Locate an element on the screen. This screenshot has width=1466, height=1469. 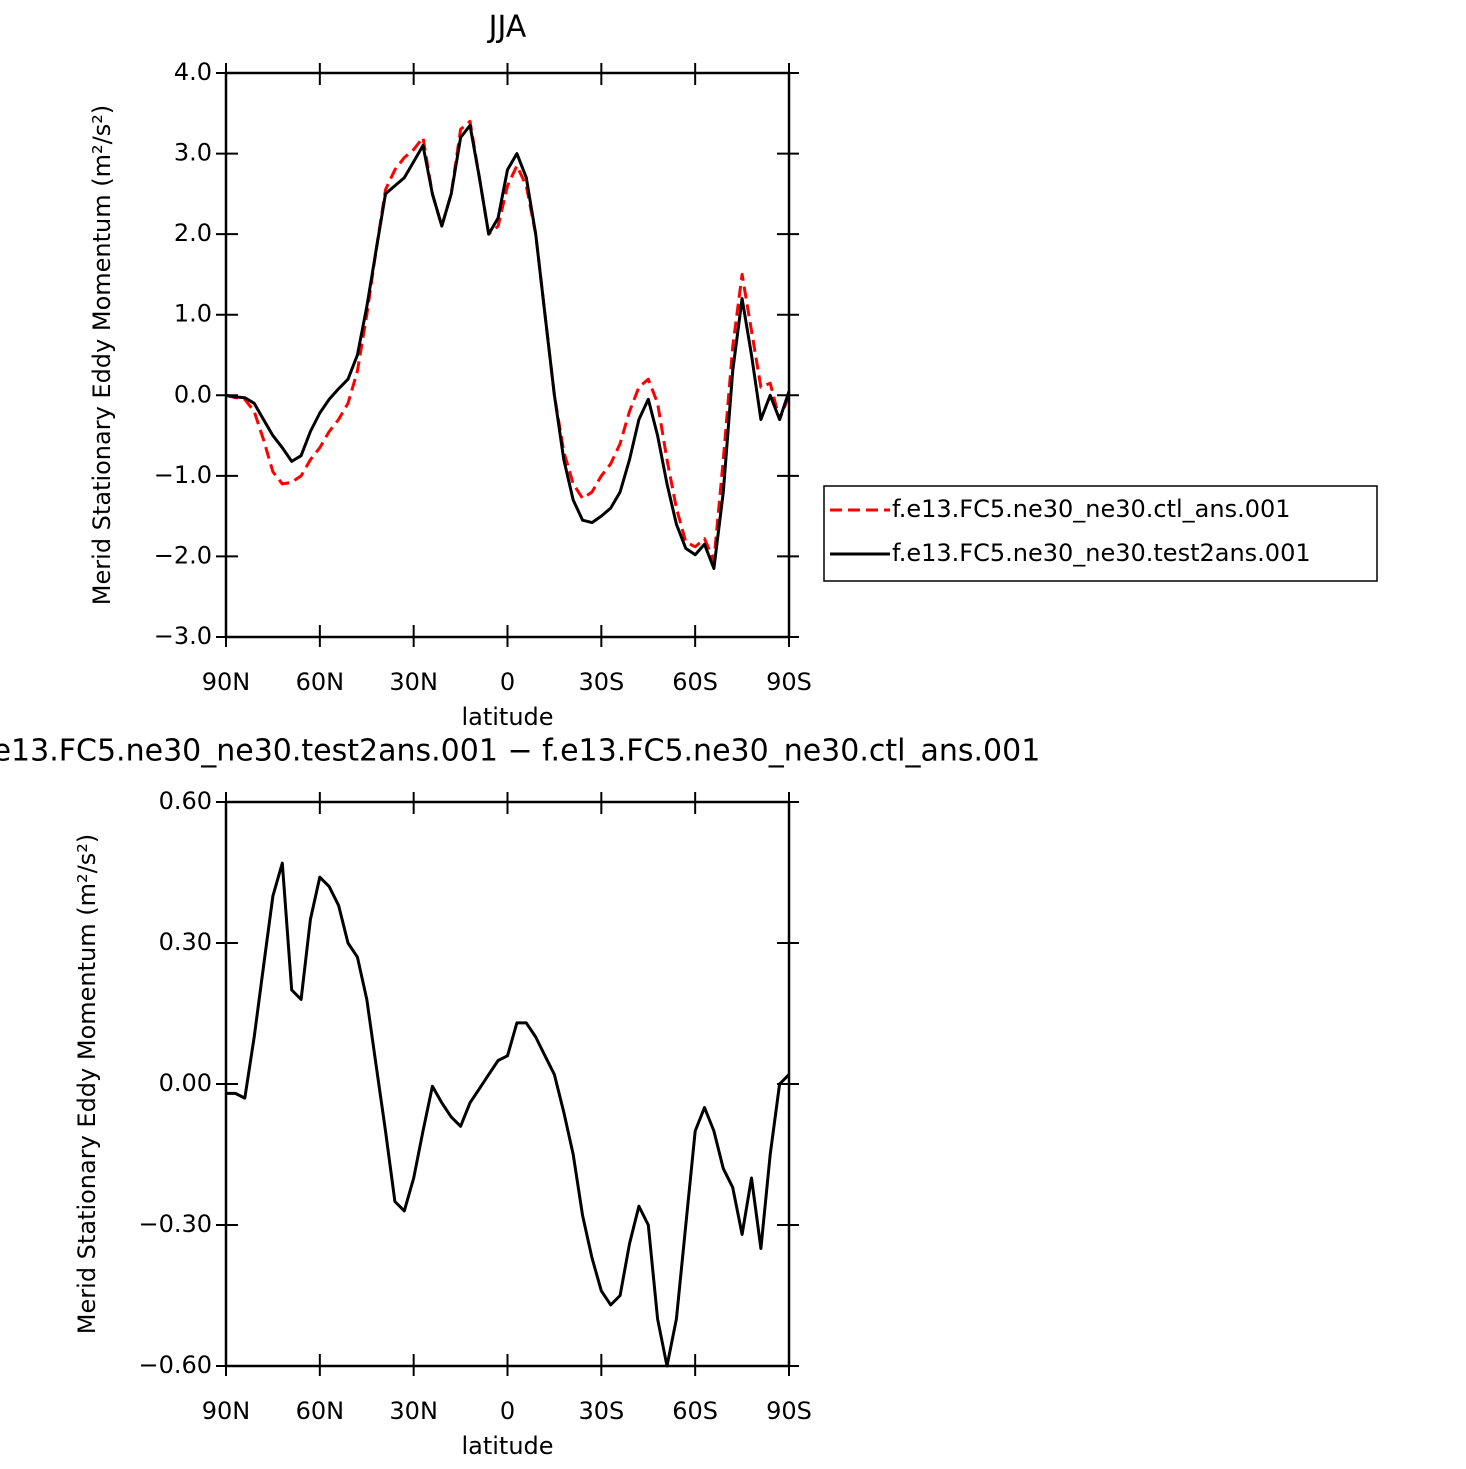
y-tick-label: −1.0 is located at coordinates (183, 475).